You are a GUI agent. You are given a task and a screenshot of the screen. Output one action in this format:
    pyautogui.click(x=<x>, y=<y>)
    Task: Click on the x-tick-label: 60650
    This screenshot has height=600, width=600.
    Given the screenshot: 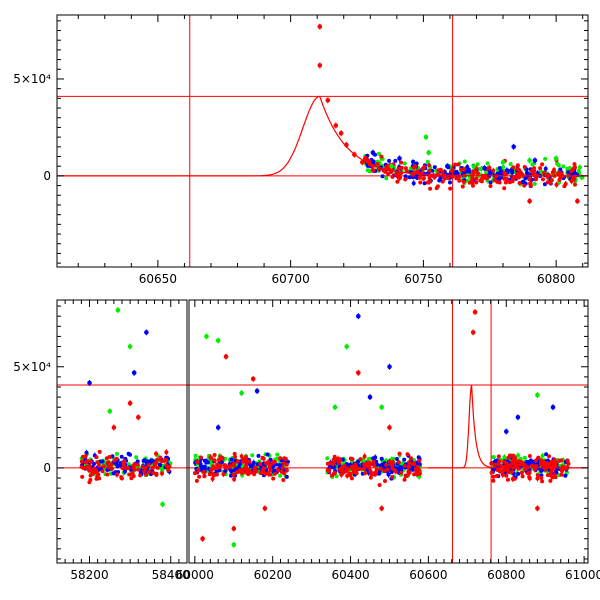 What is the action you would take?
    pyautogui.click(x=158, y=279)
    